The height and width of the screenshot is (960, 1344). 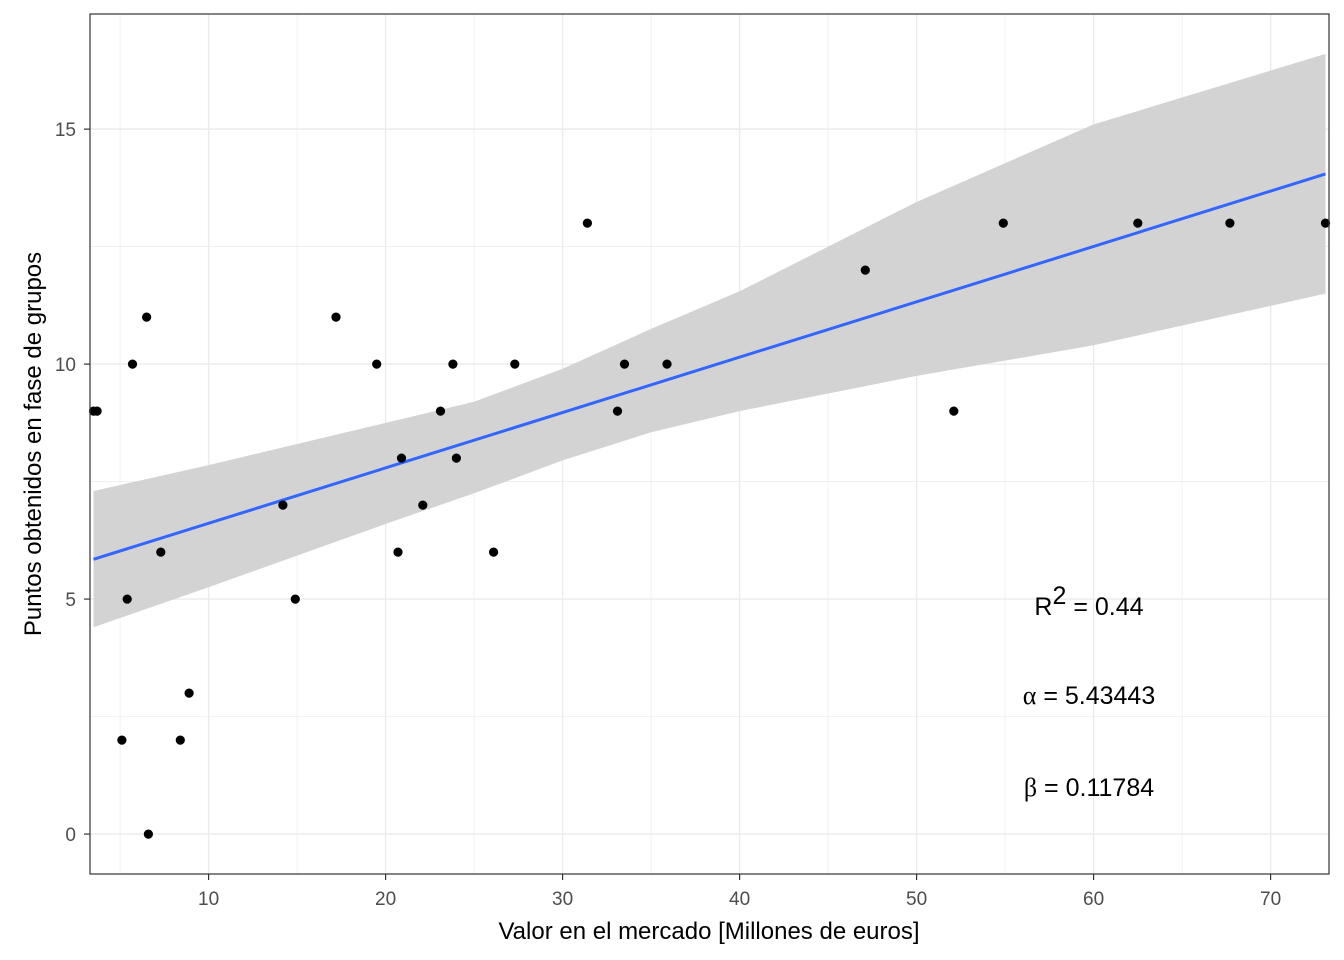 I want to click on r-squared-value: 0.44, so click(x=1119, y=607).